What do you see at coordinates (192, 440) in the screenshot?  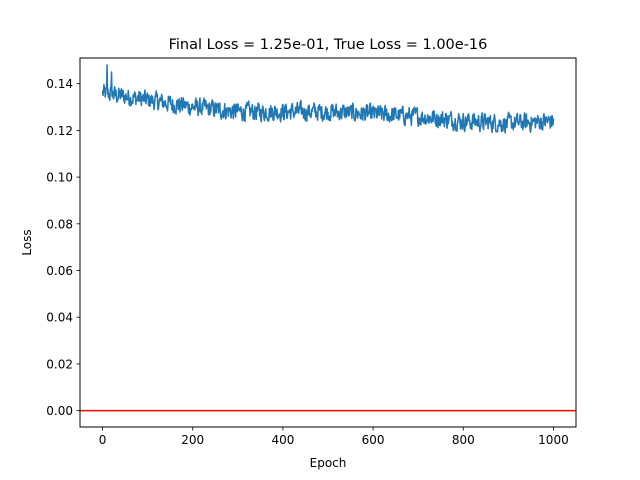 I see `x-tick-label: 200` at bounding box center [192, 440].